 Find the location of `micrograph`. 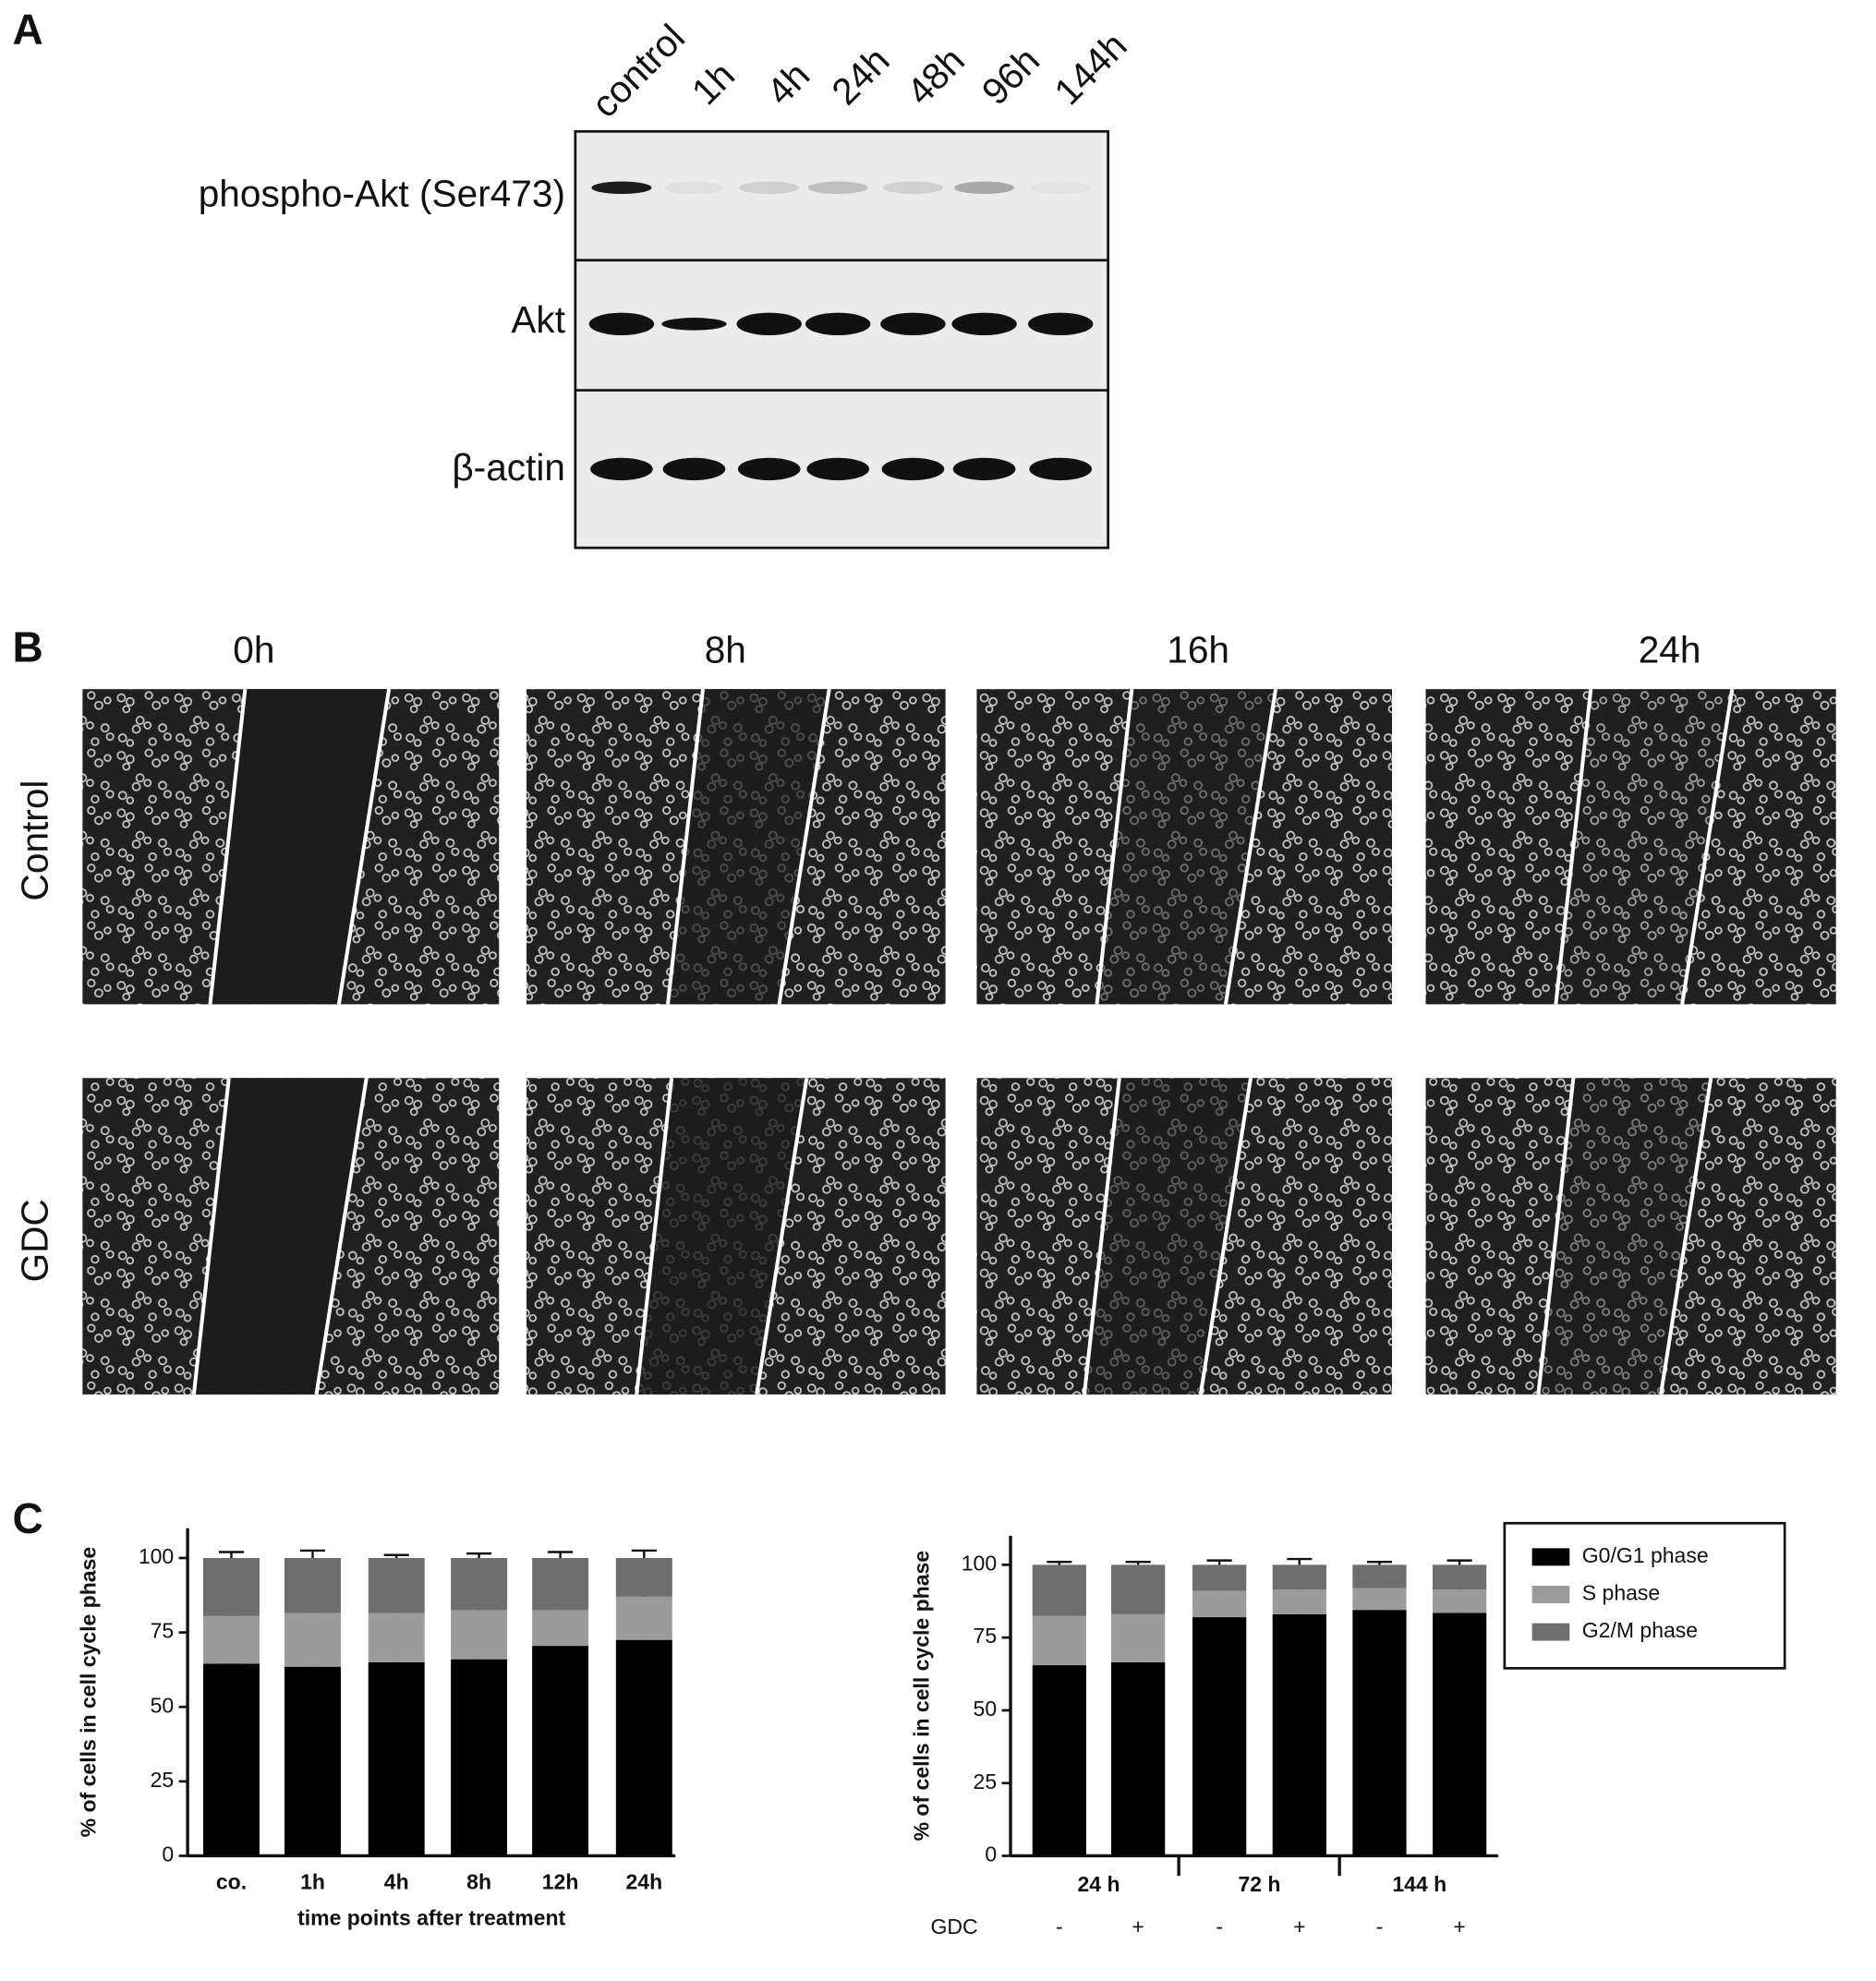

micrograph is located at coordinates (1630, 1236).